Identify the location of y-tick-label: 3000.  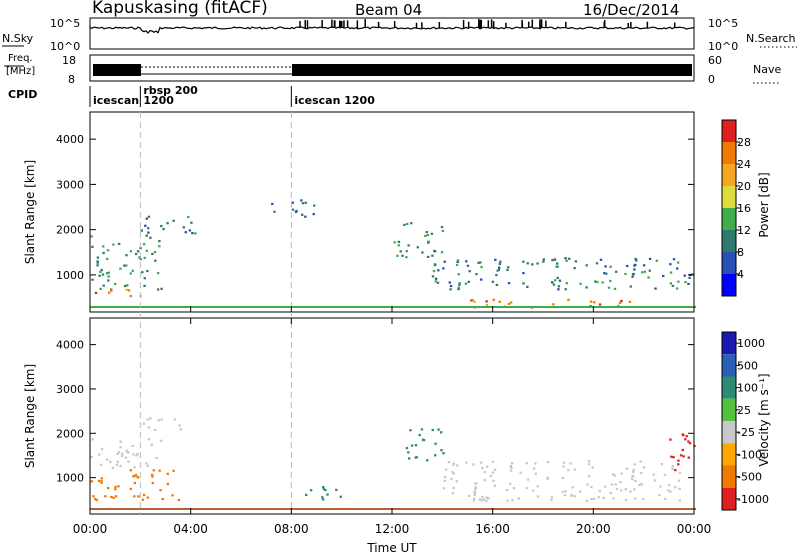
(70, 184).